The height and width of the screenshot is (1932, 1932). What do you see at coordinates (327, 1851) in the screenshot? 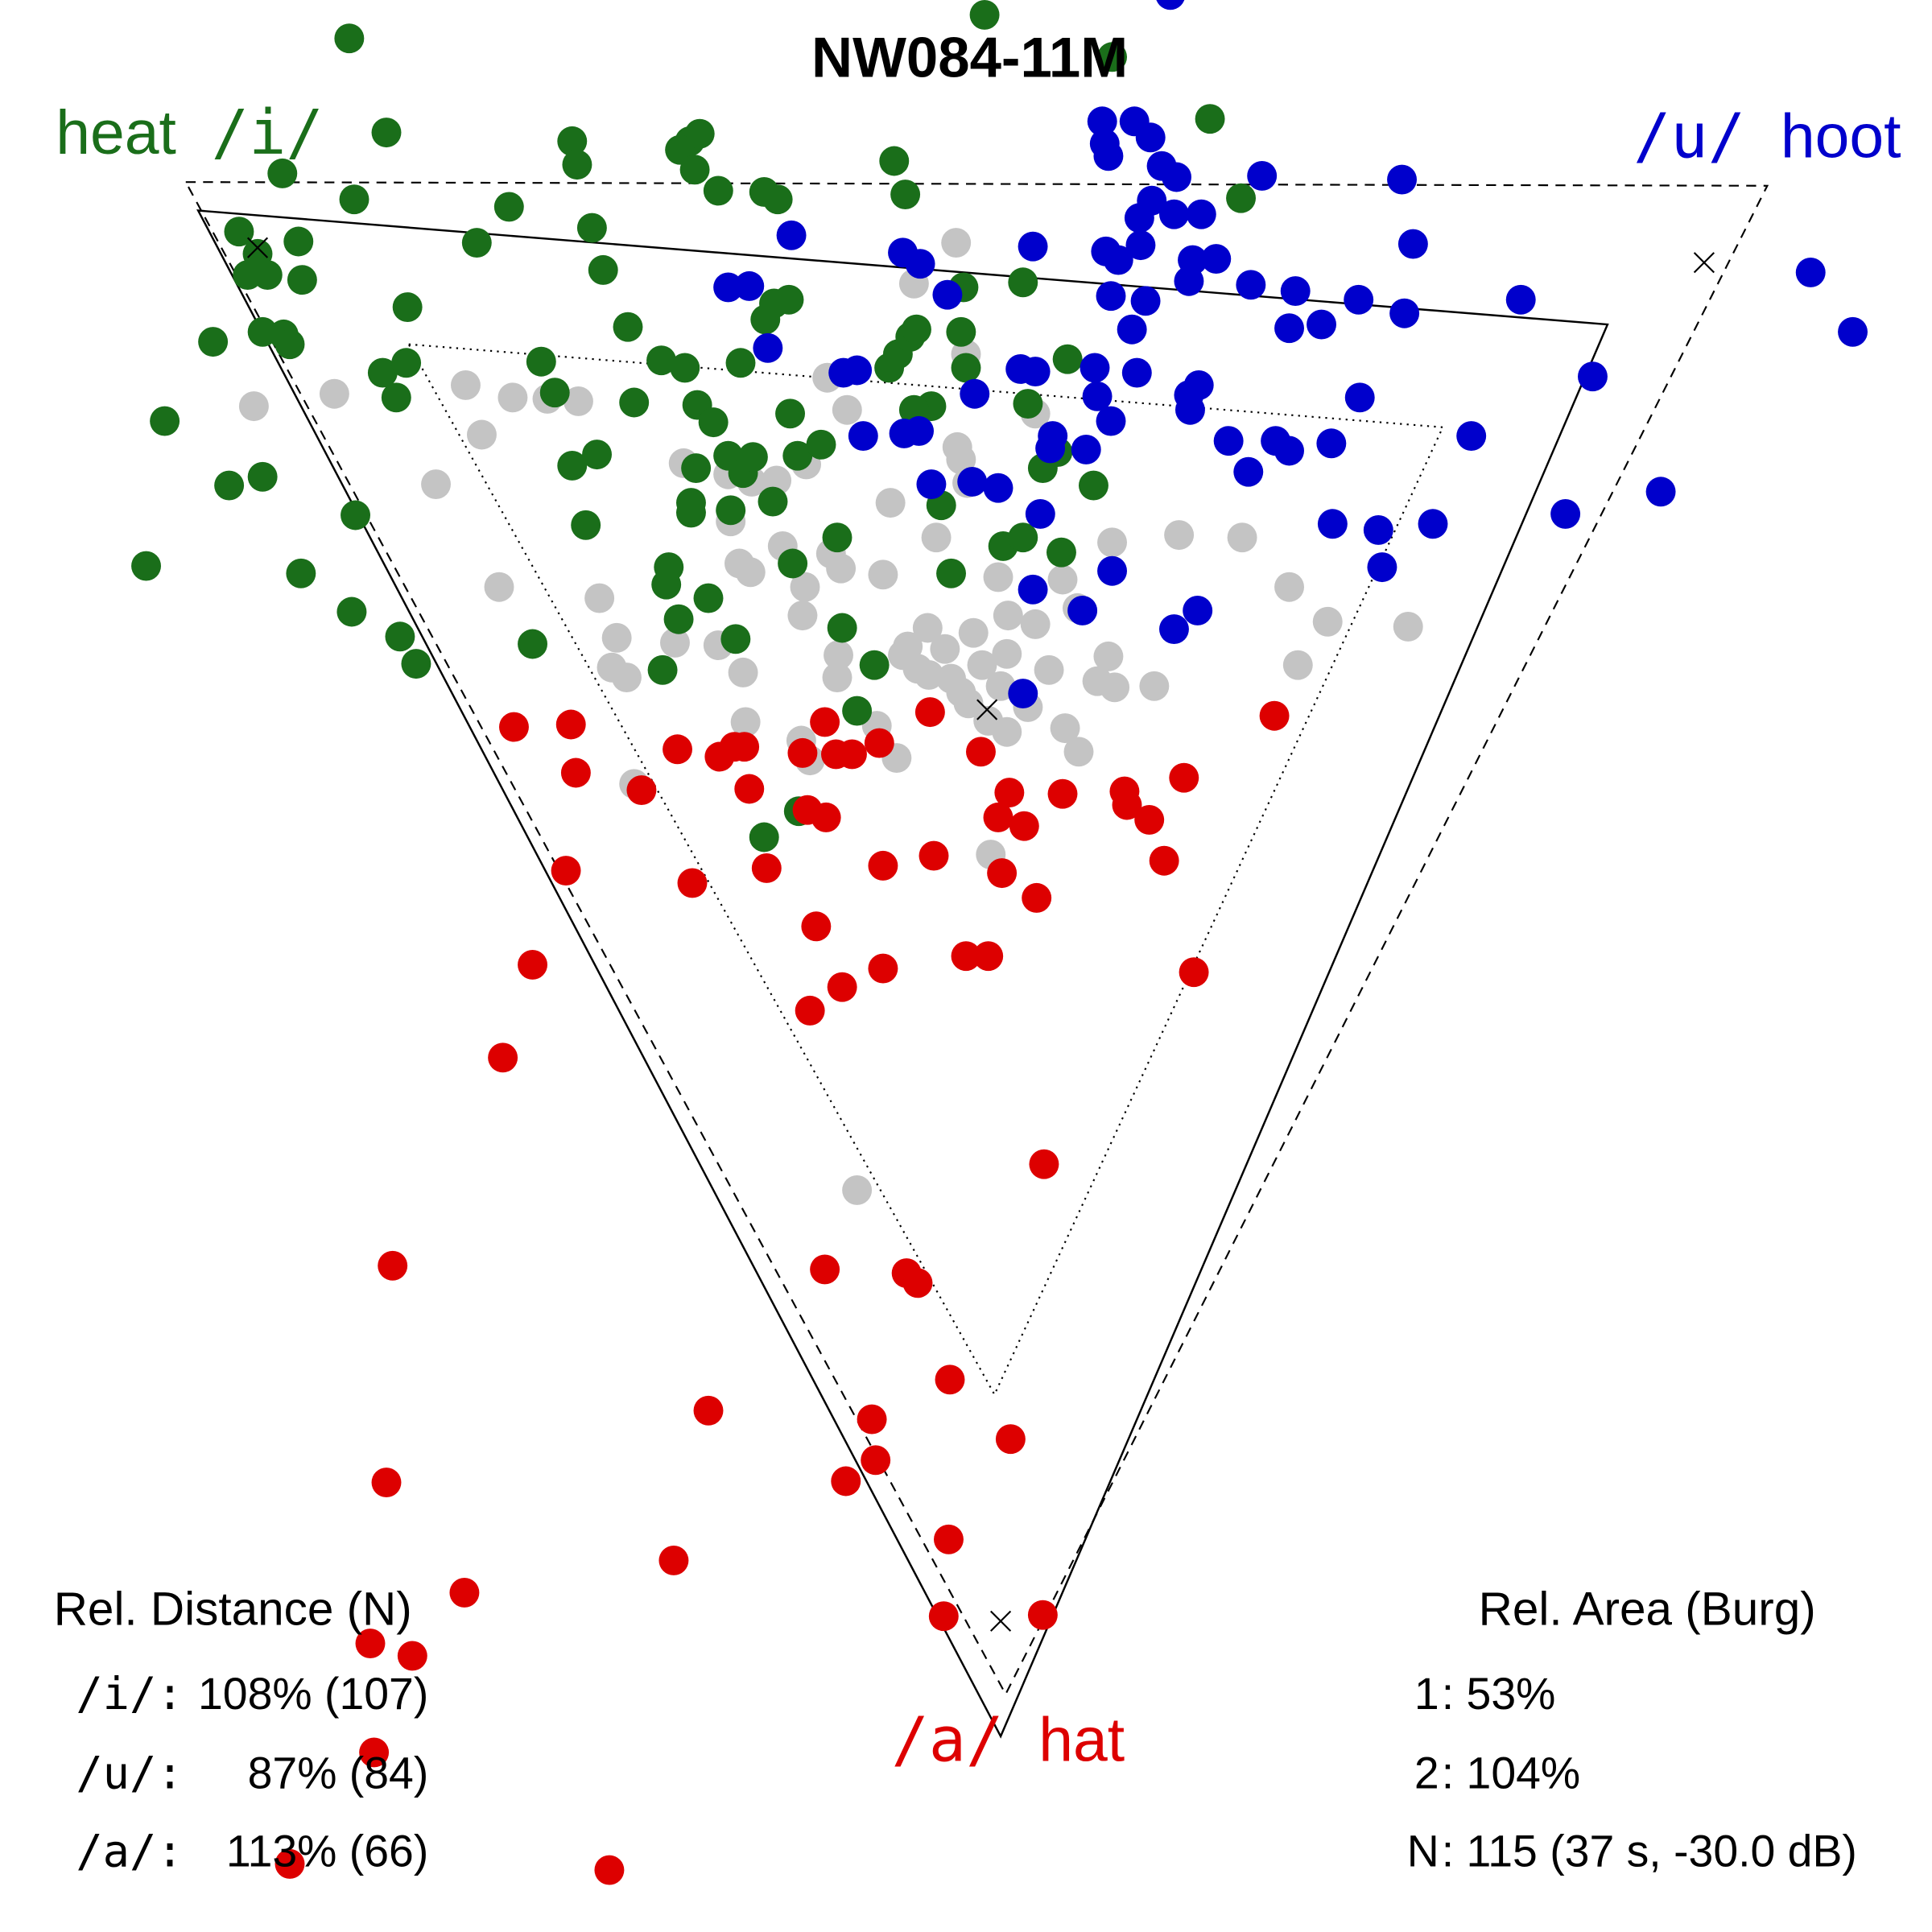
I see `stats-left-value-a: 113% (66)` at bounding box center [327, 1851].